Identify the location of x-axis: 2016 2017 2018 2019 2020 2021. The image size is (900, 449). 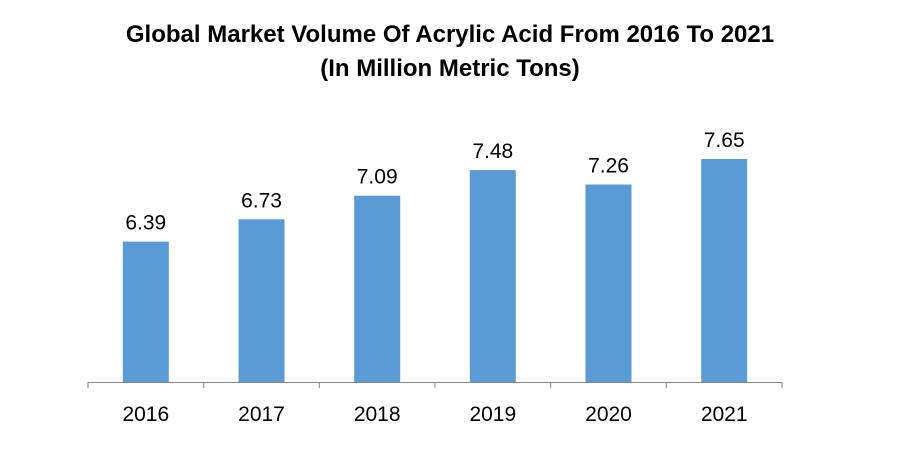
(435, 404).